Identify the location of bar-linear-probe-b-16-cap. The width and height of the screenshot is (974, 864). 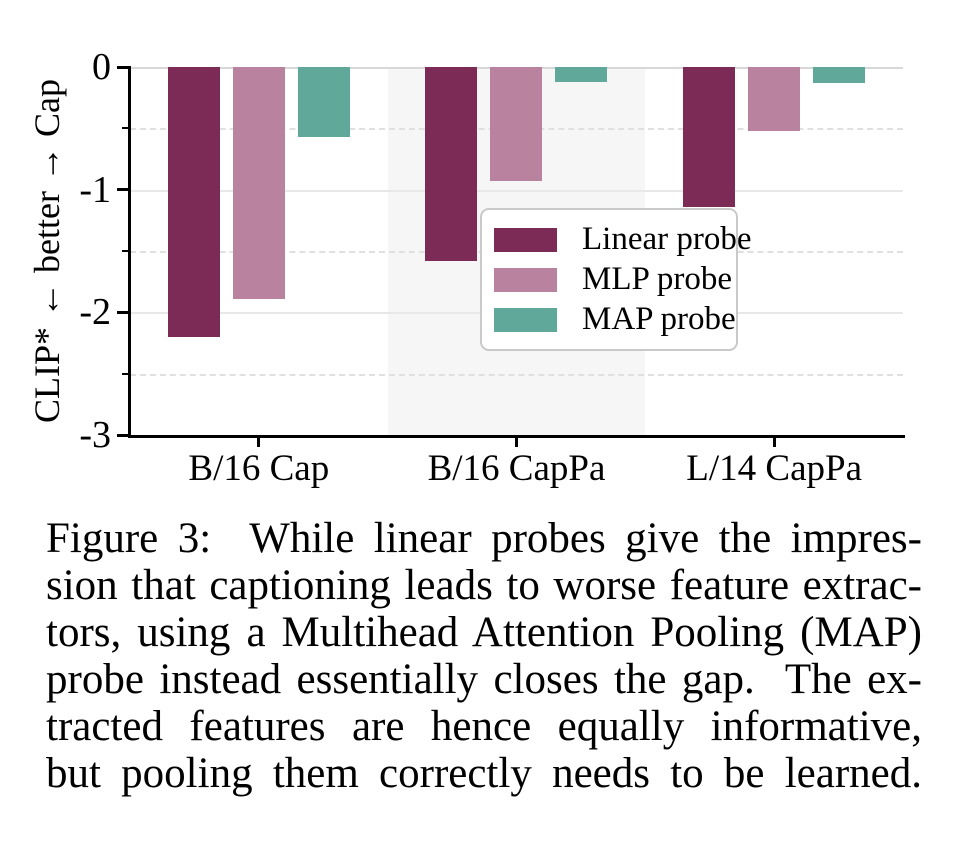
(193, 202).